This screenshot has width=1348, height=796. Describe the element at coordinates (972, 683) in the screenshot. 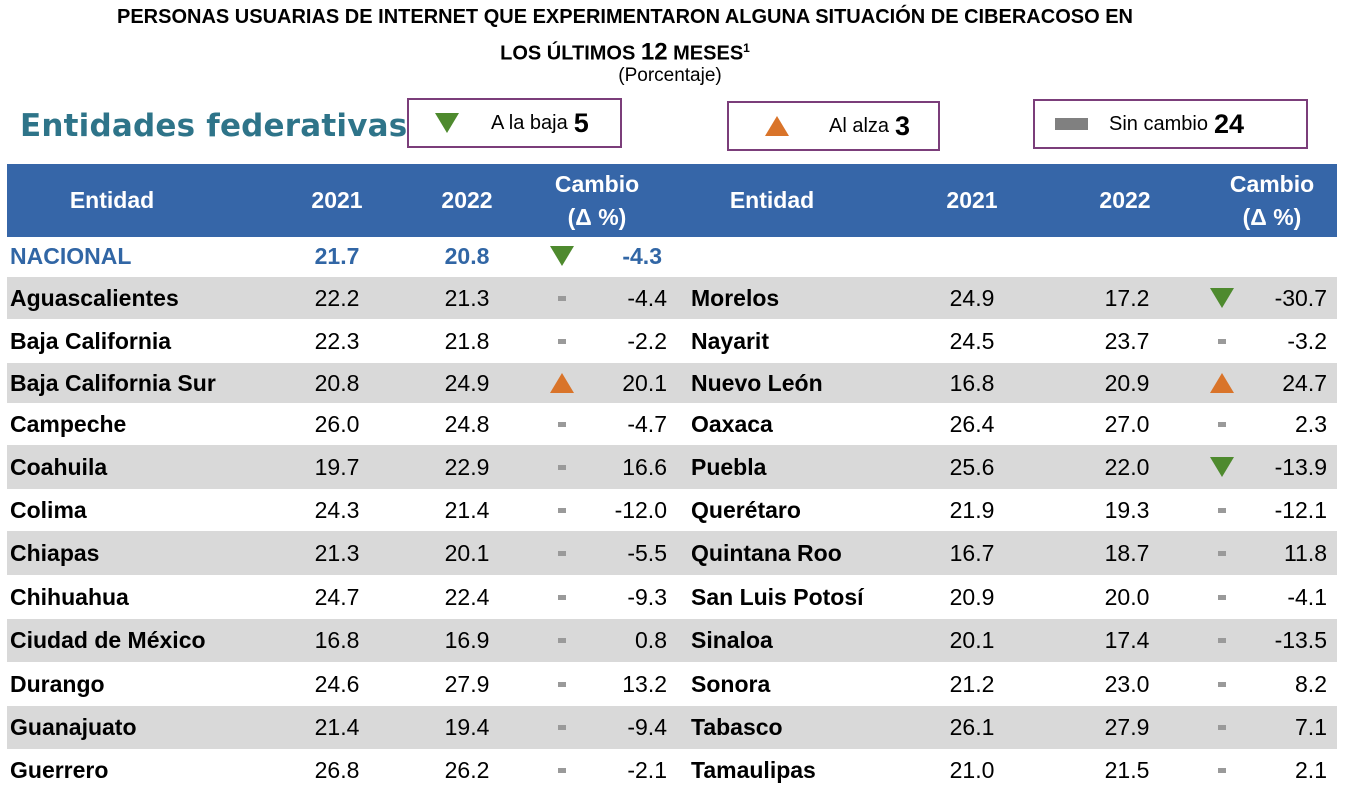

I see `right-value-2021: 21.2` at that location.